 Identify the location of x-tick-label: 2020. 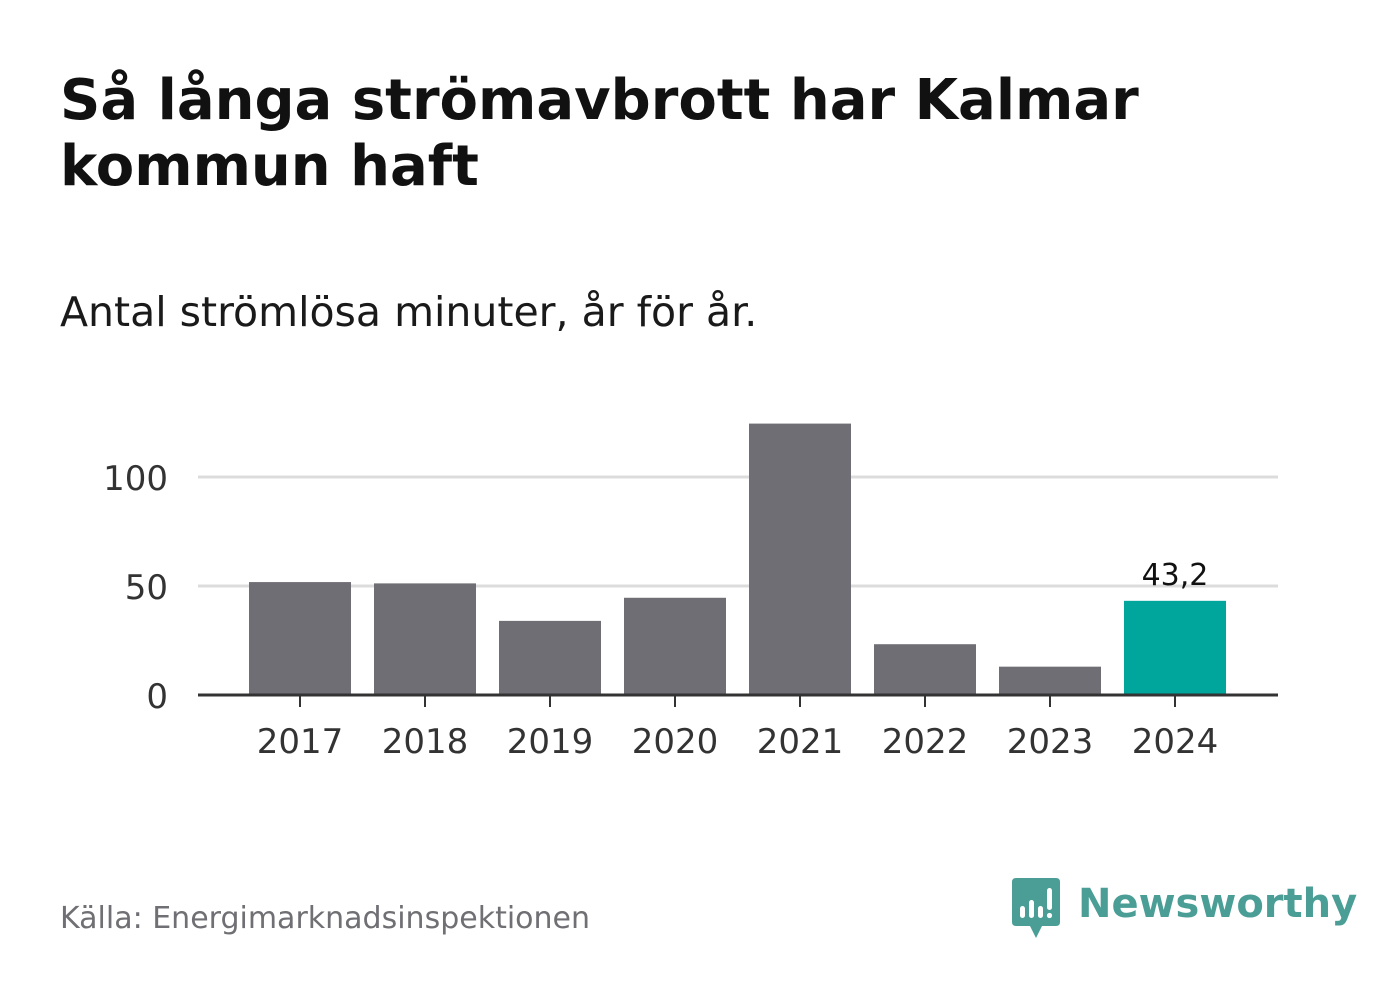
(675, 742).